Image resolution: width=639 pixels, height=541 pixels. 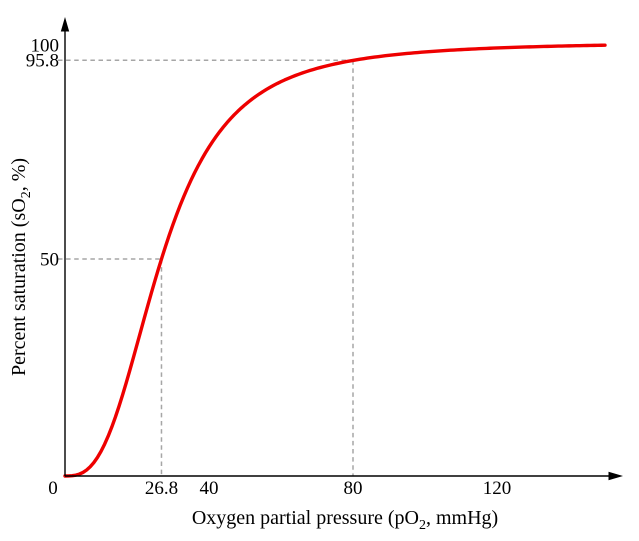 What do you see at coordinates (279, 488) in the screenshot?
I see `x-tick-labels: 0 26.8 40 80 120` at bounding box center [279, 488].